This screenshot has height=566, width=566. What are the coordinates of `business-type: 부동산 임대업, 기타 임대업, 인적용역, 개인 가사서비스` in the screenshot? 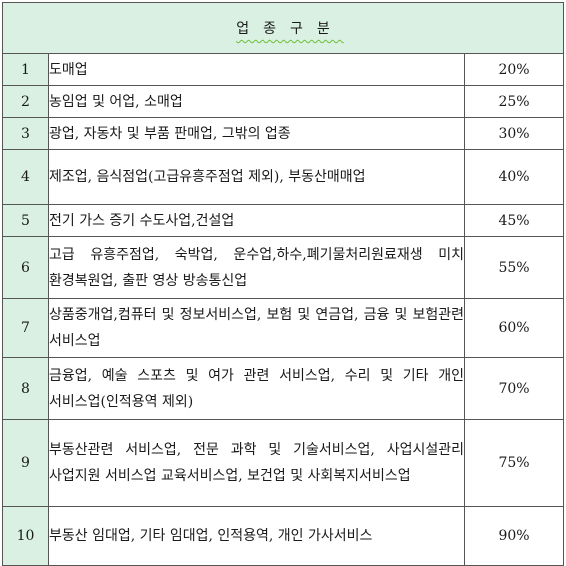 It's located at (256, 536).